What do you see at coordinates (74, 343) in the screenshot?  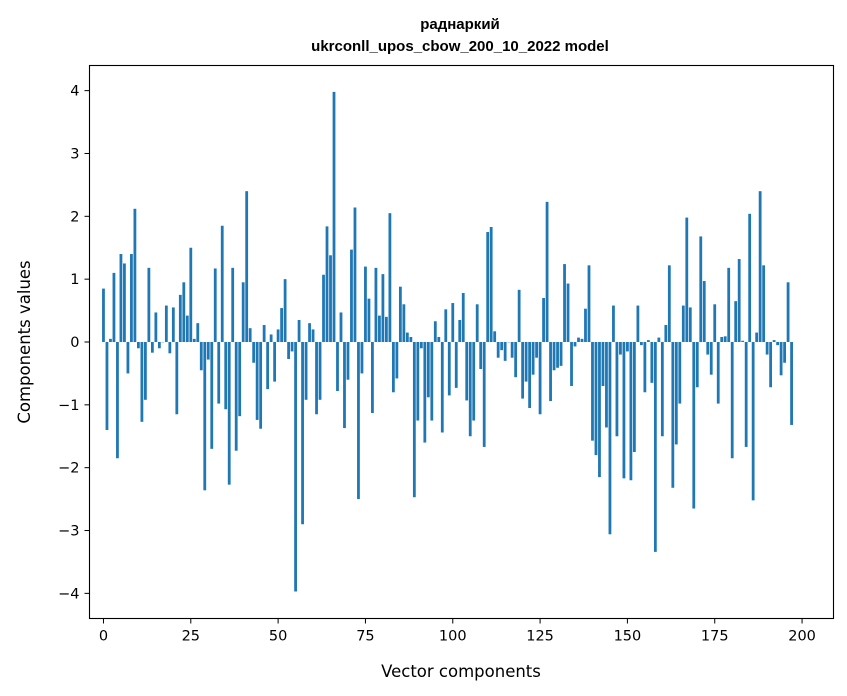 I see `y-tick-label-0: 0` at bounding box center [74, 343].